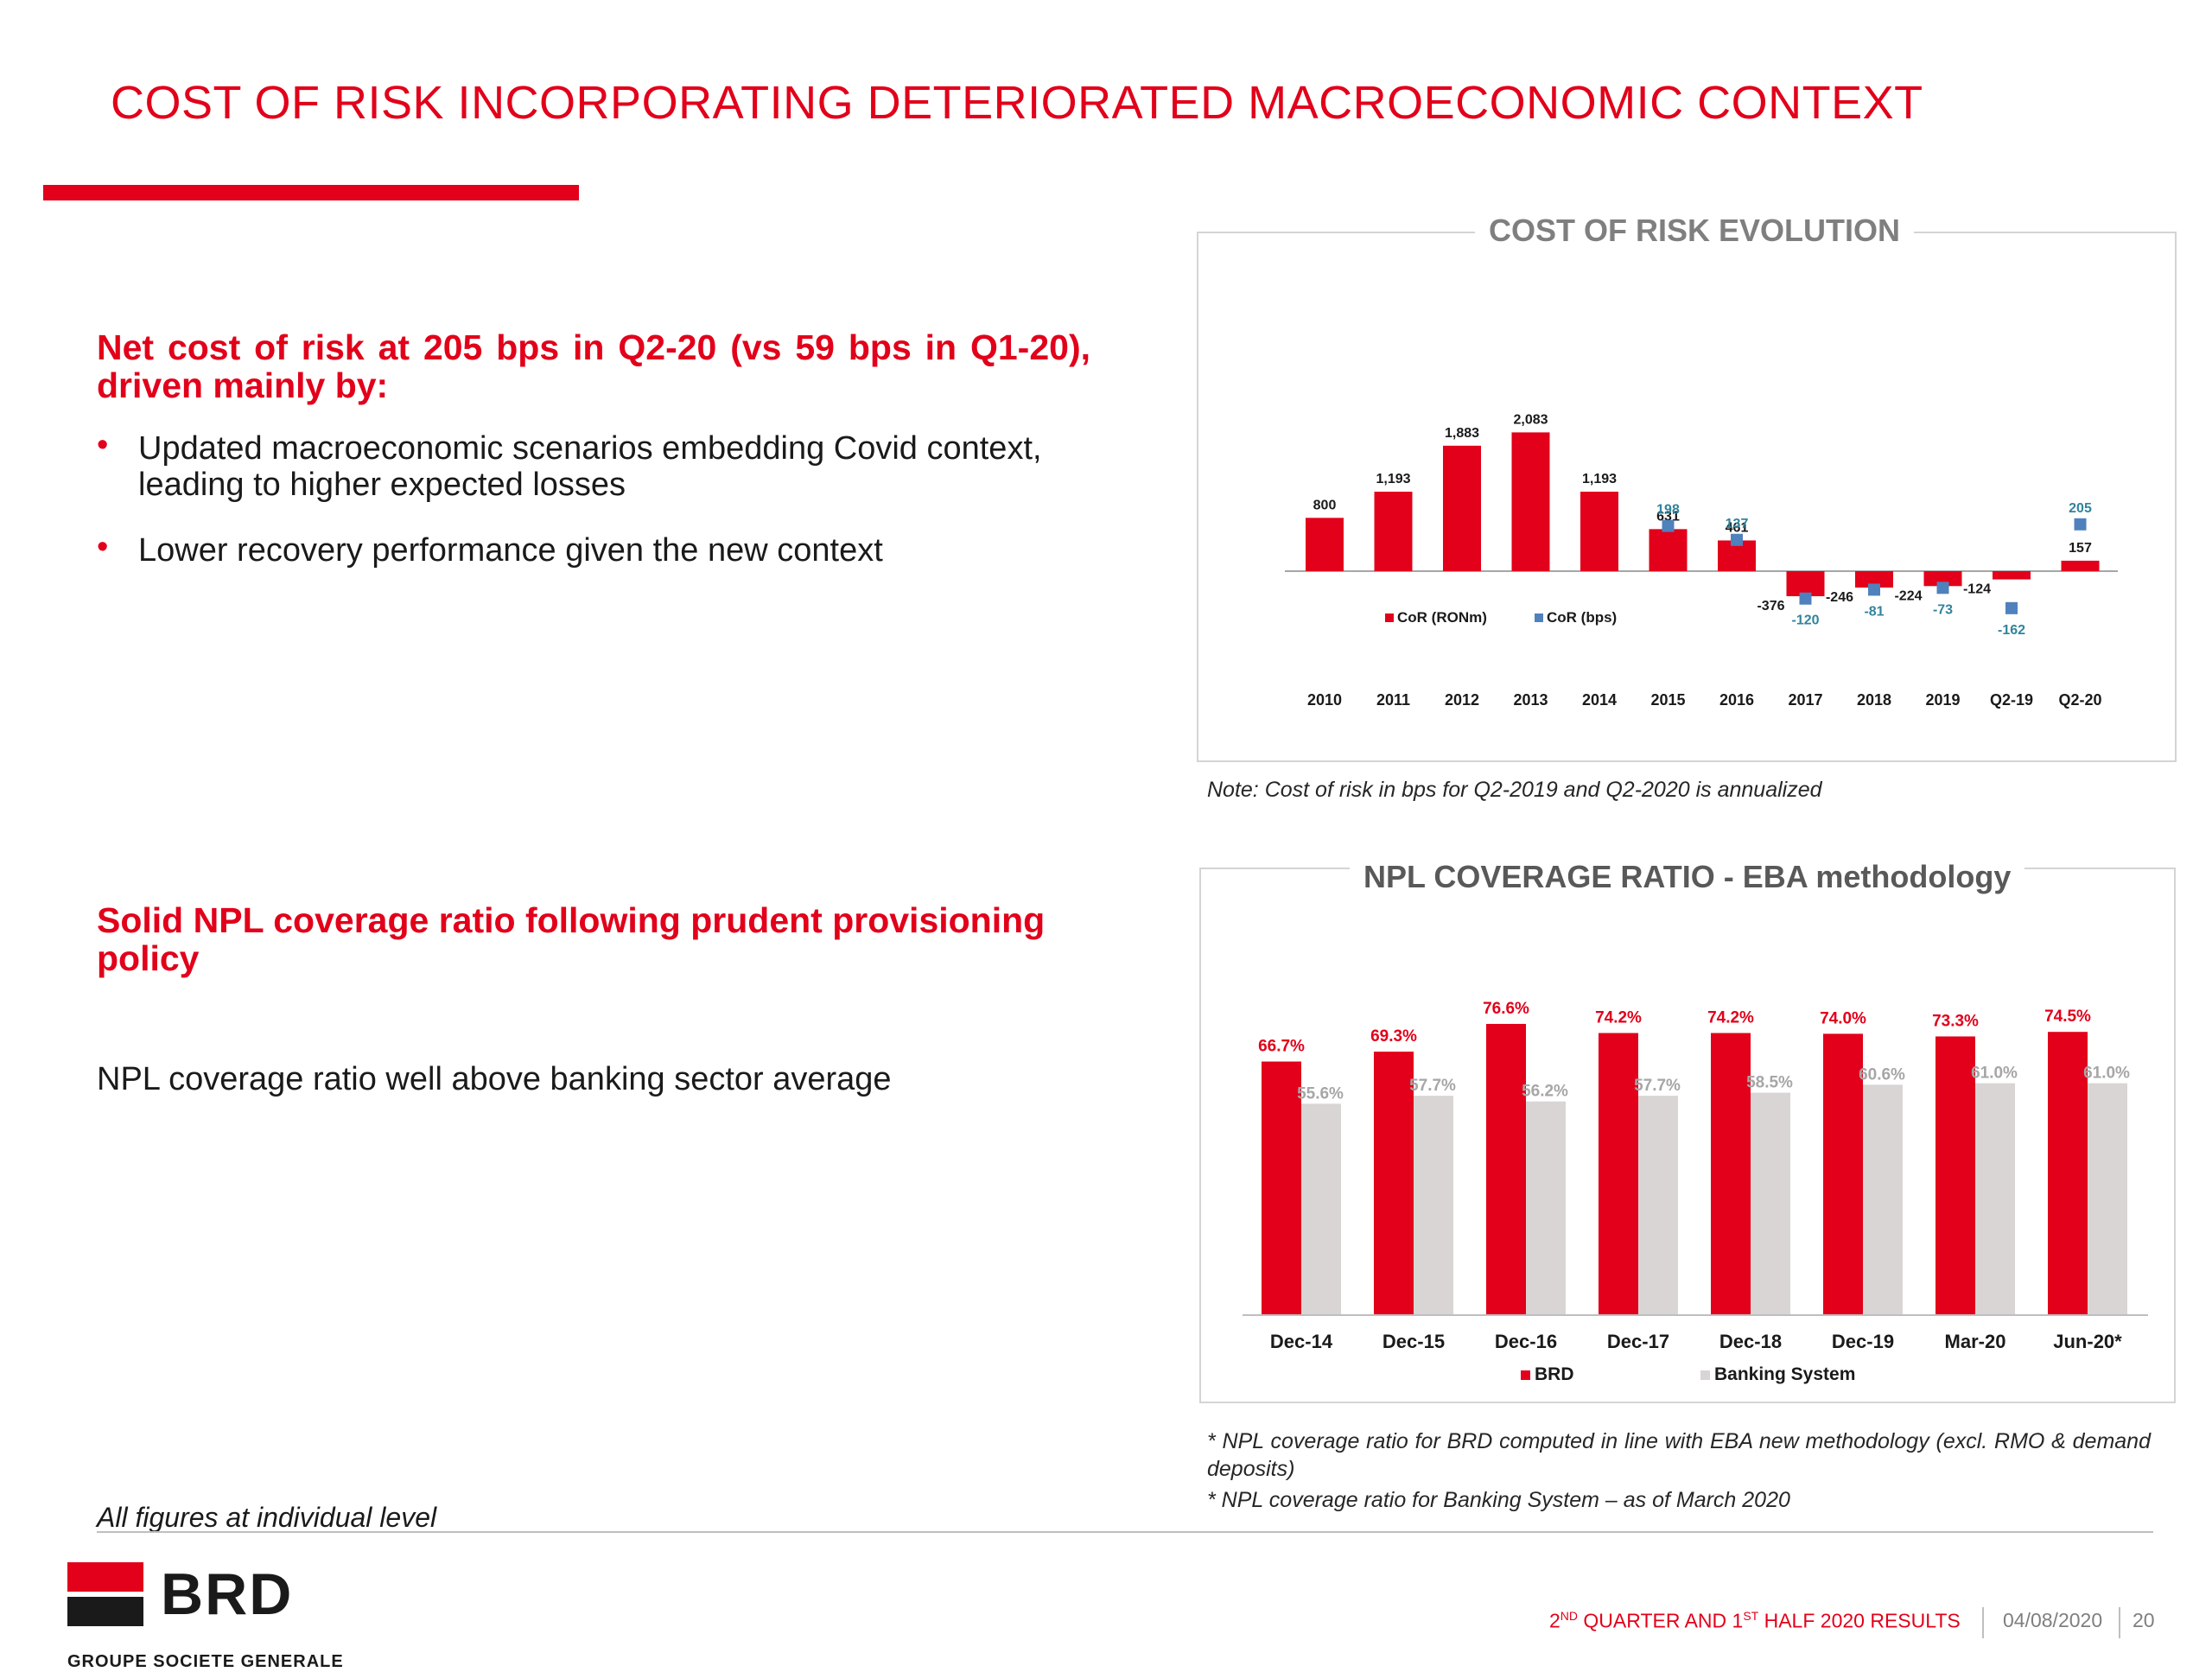  I want to click on x-tick-label: 2013, so click(1530, 700).